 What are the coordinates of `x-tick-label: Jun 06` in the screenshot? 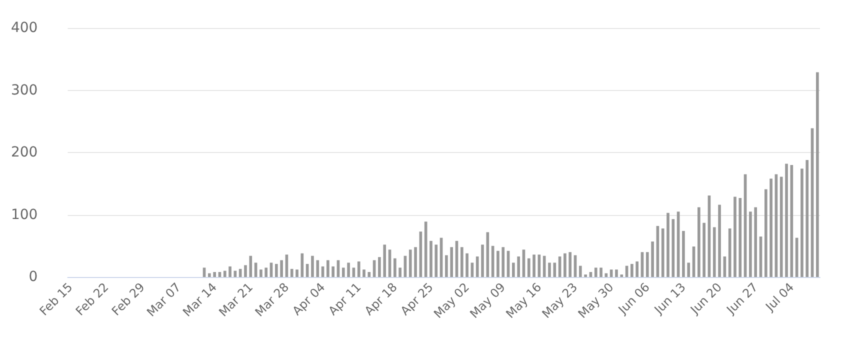 It's located at (633, 299).